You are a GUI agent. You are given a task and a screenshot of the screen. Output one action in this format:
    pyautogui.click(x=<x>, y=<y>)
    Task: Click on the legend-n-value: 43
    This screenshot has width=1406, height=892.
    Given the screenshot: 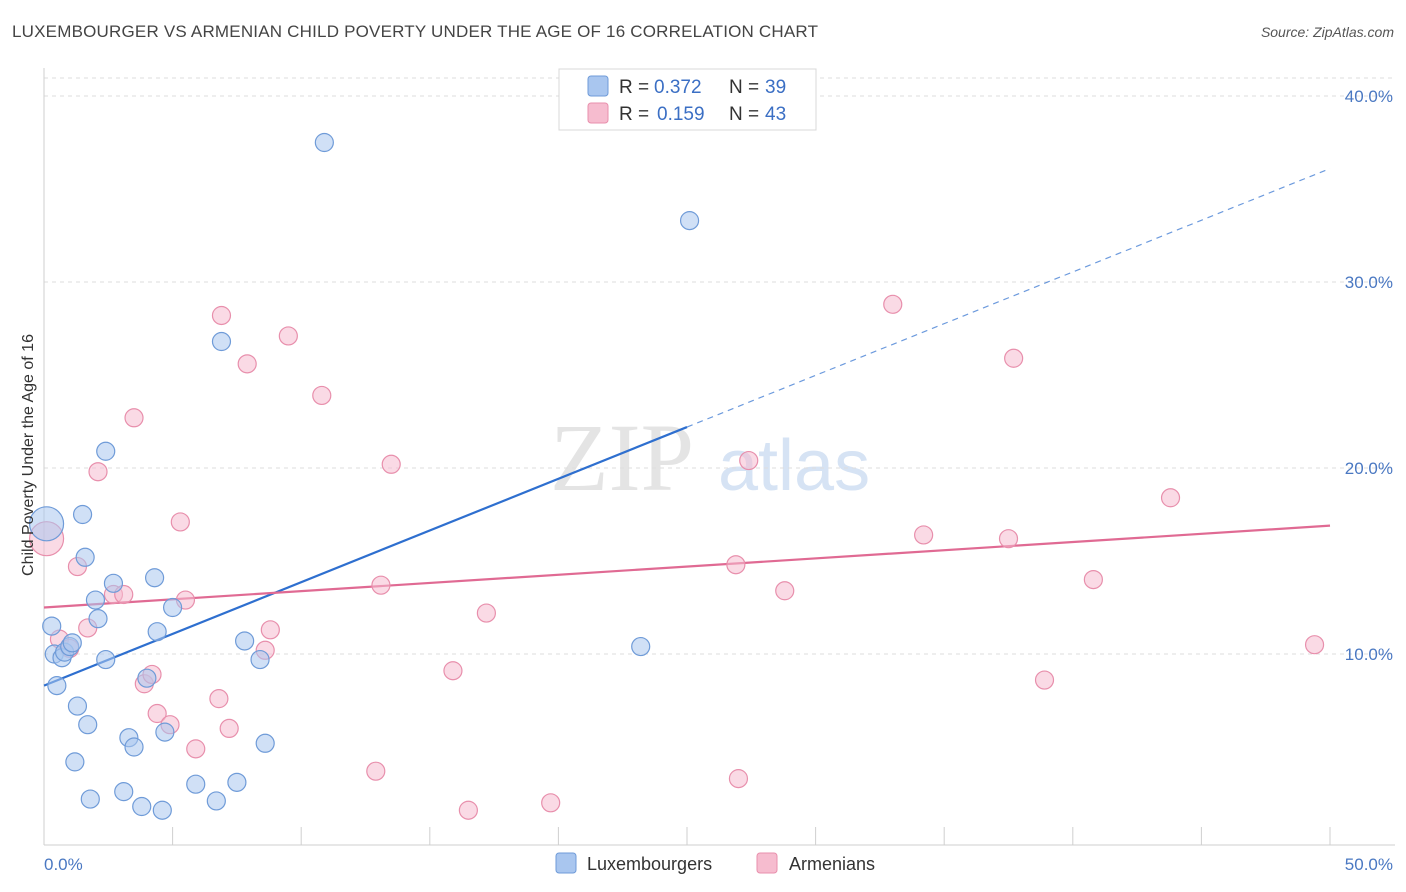 What is the action you would take?
    pyautogui.click(x=775, y=114)
    